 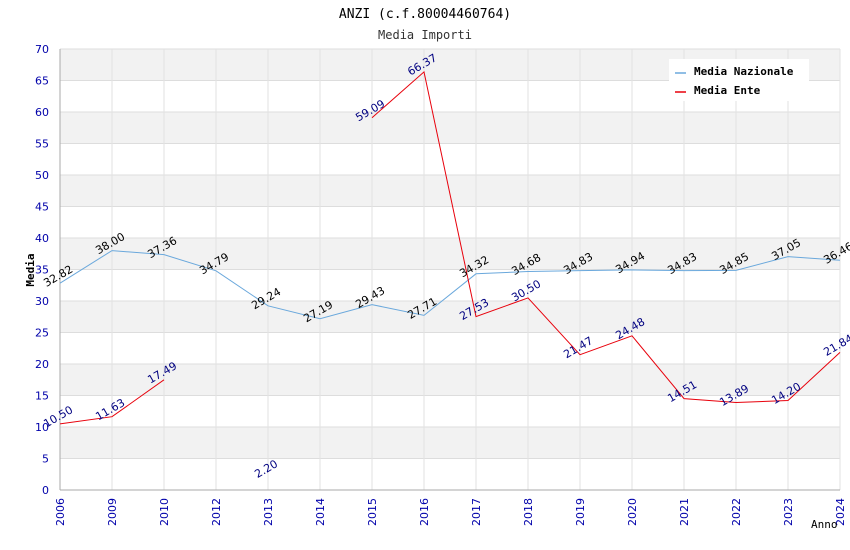 I want to click on x-tick-label: 2018, so click(x=528, y=512).